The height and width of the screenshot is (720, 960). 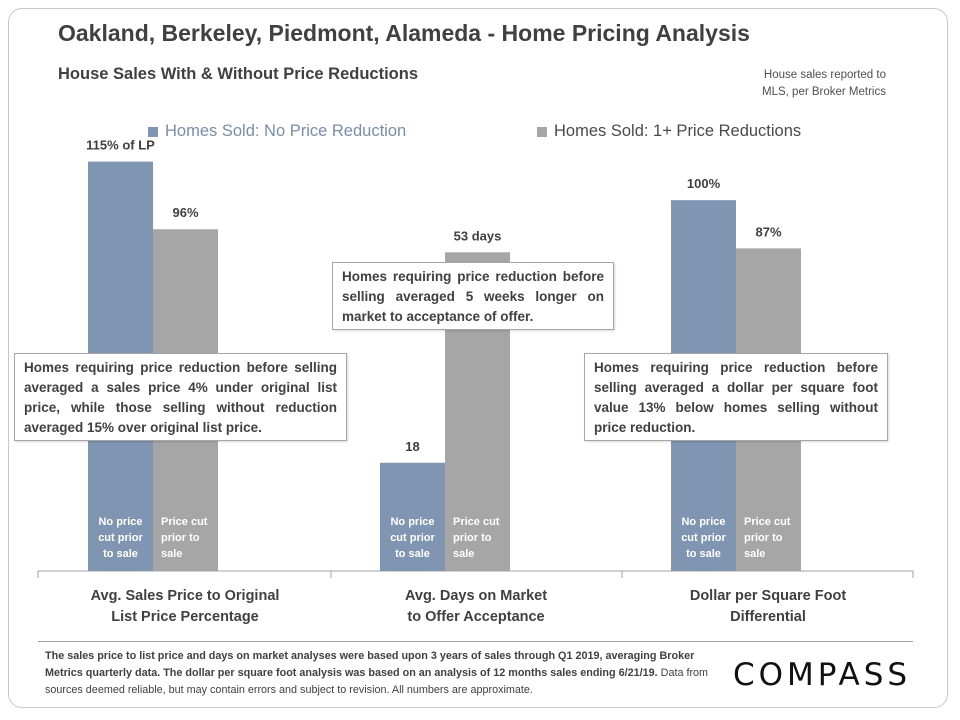 I want to click on bar-caption-no-reduction-0-1: cut prior, so click(x=120, y=538).